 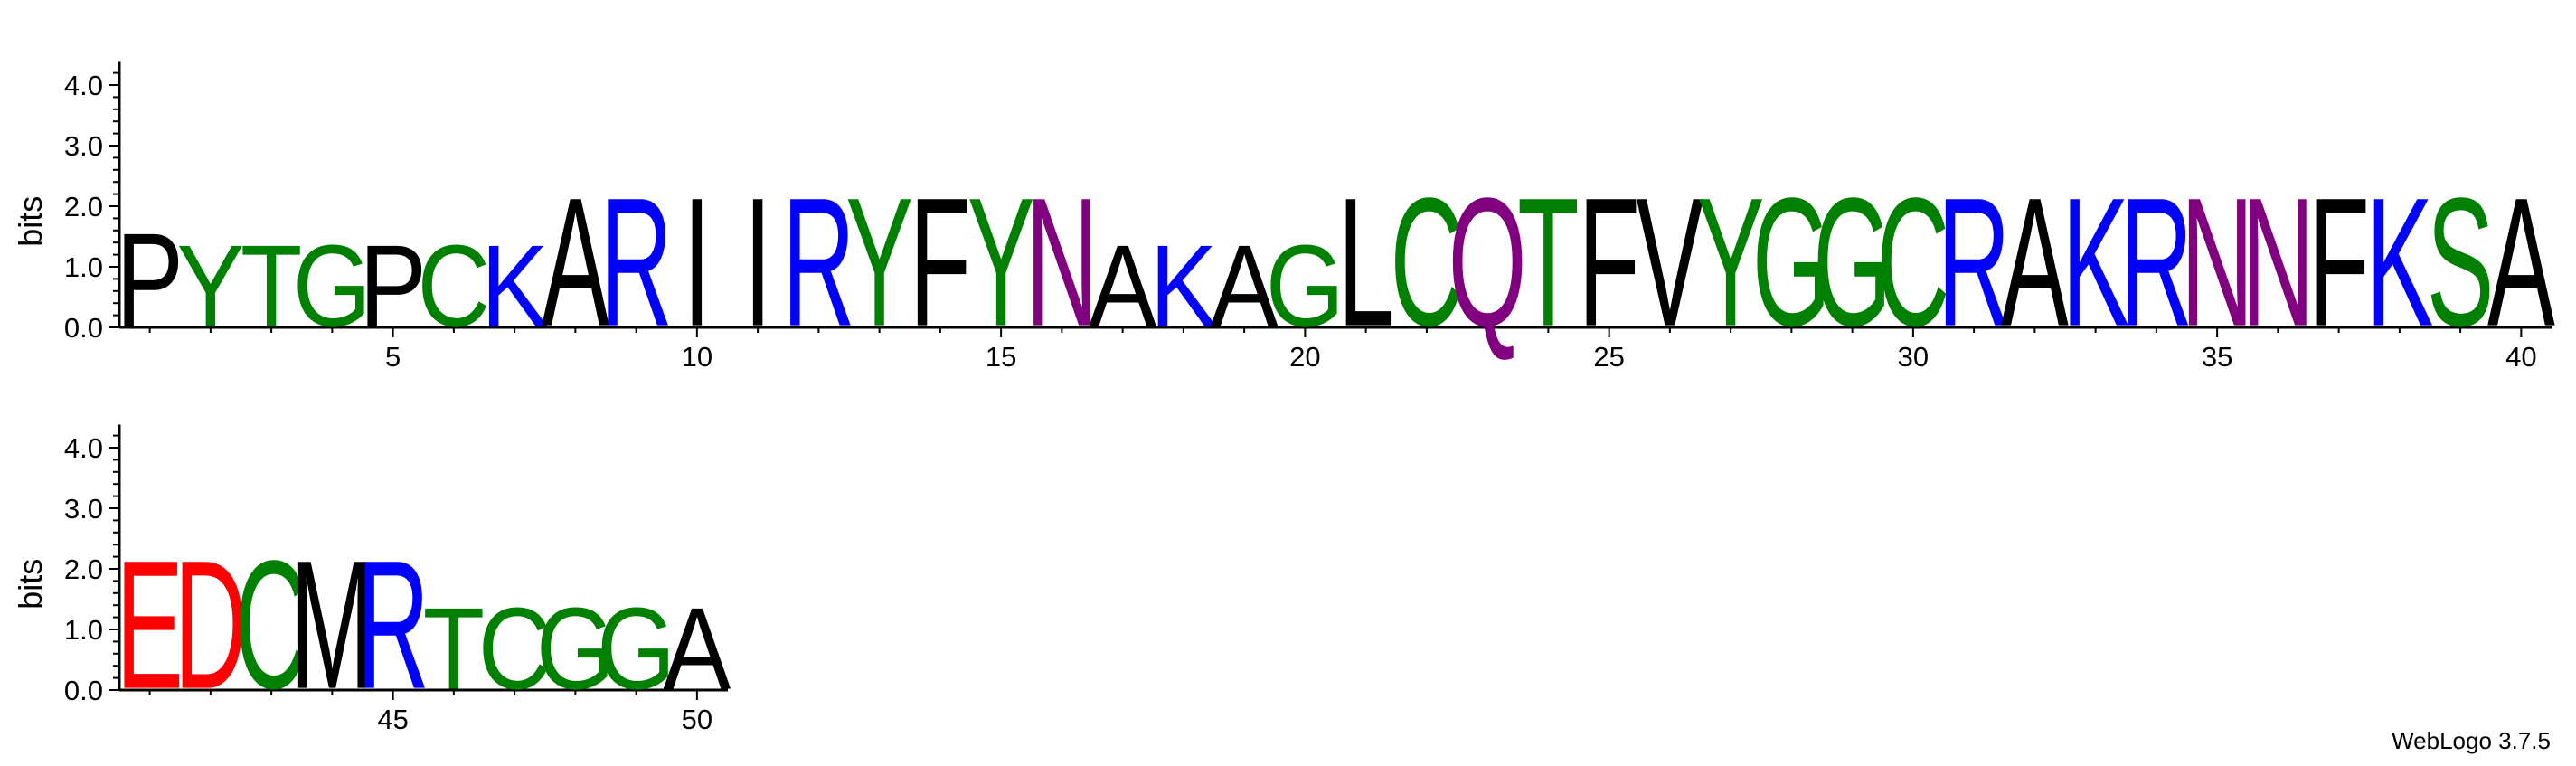 I want to click on logo-letter-l: L, so click(x=1365, y=261).